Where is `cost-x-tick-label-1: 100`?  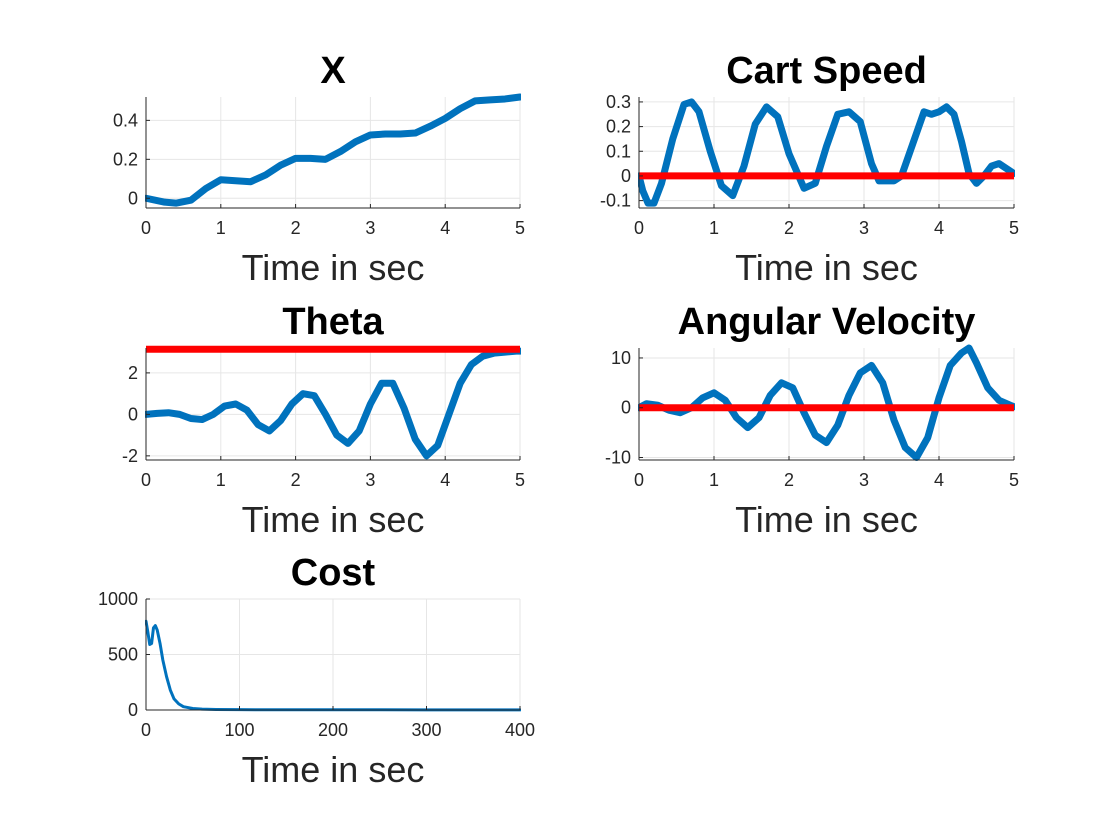 cost-x-tick-label-1: 100 is located at coordinates (239, 730).